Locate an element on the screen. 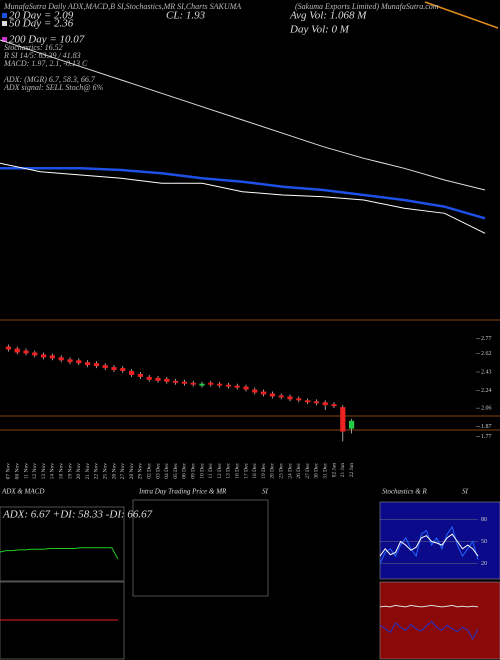 The image size is (500, 660). x-tick-label: 22 Nov is located at coordinates (97, 471).